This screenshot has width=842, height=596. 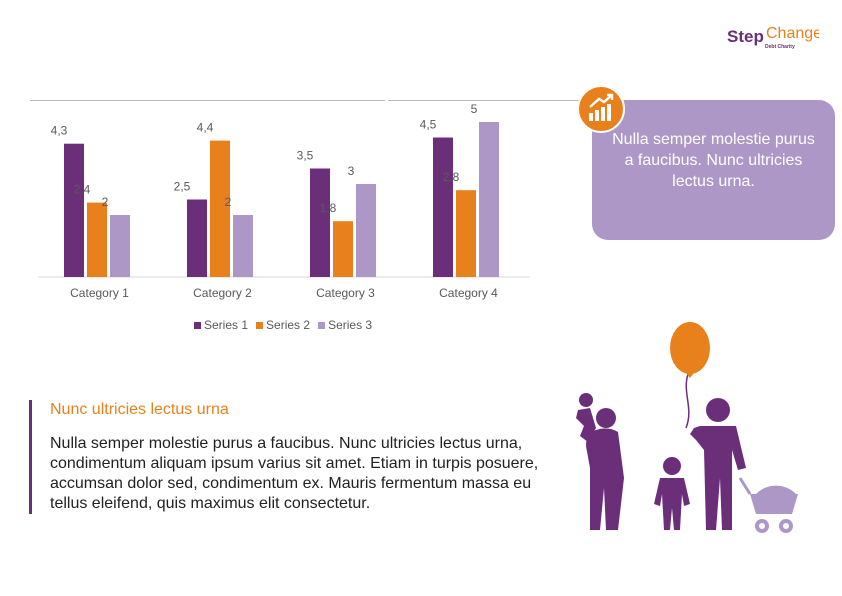 I want to click on data-label: 3, so click(x=351, y=171).